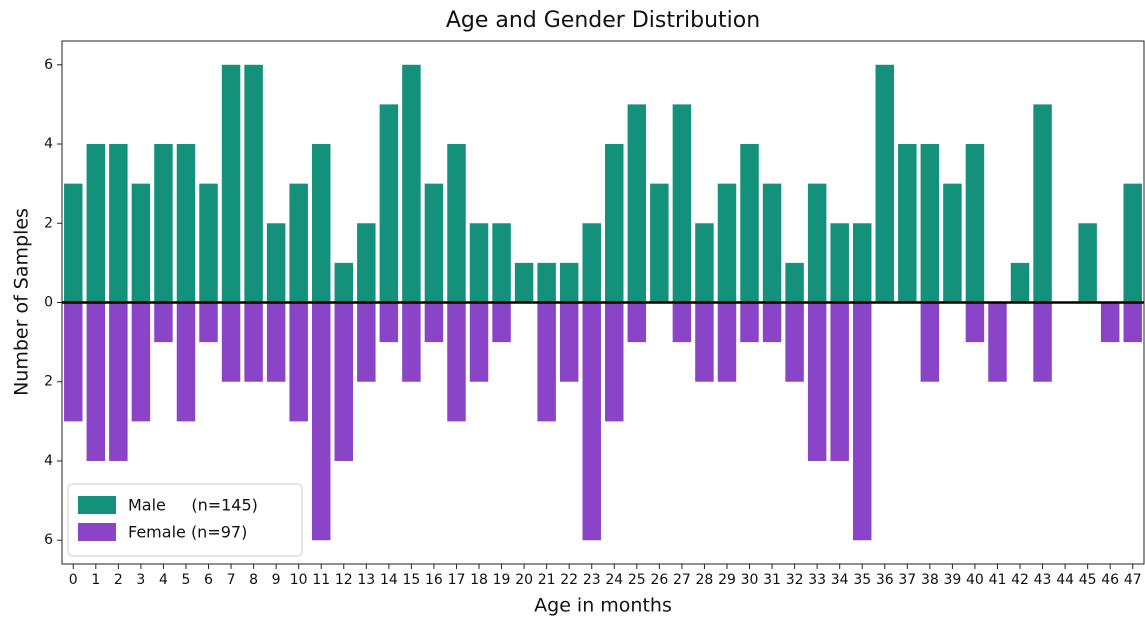 Image resolution: width=1145 pixels, height=621 pixels. I want to click on legend-label: Male (n=145), so click(193, 505).